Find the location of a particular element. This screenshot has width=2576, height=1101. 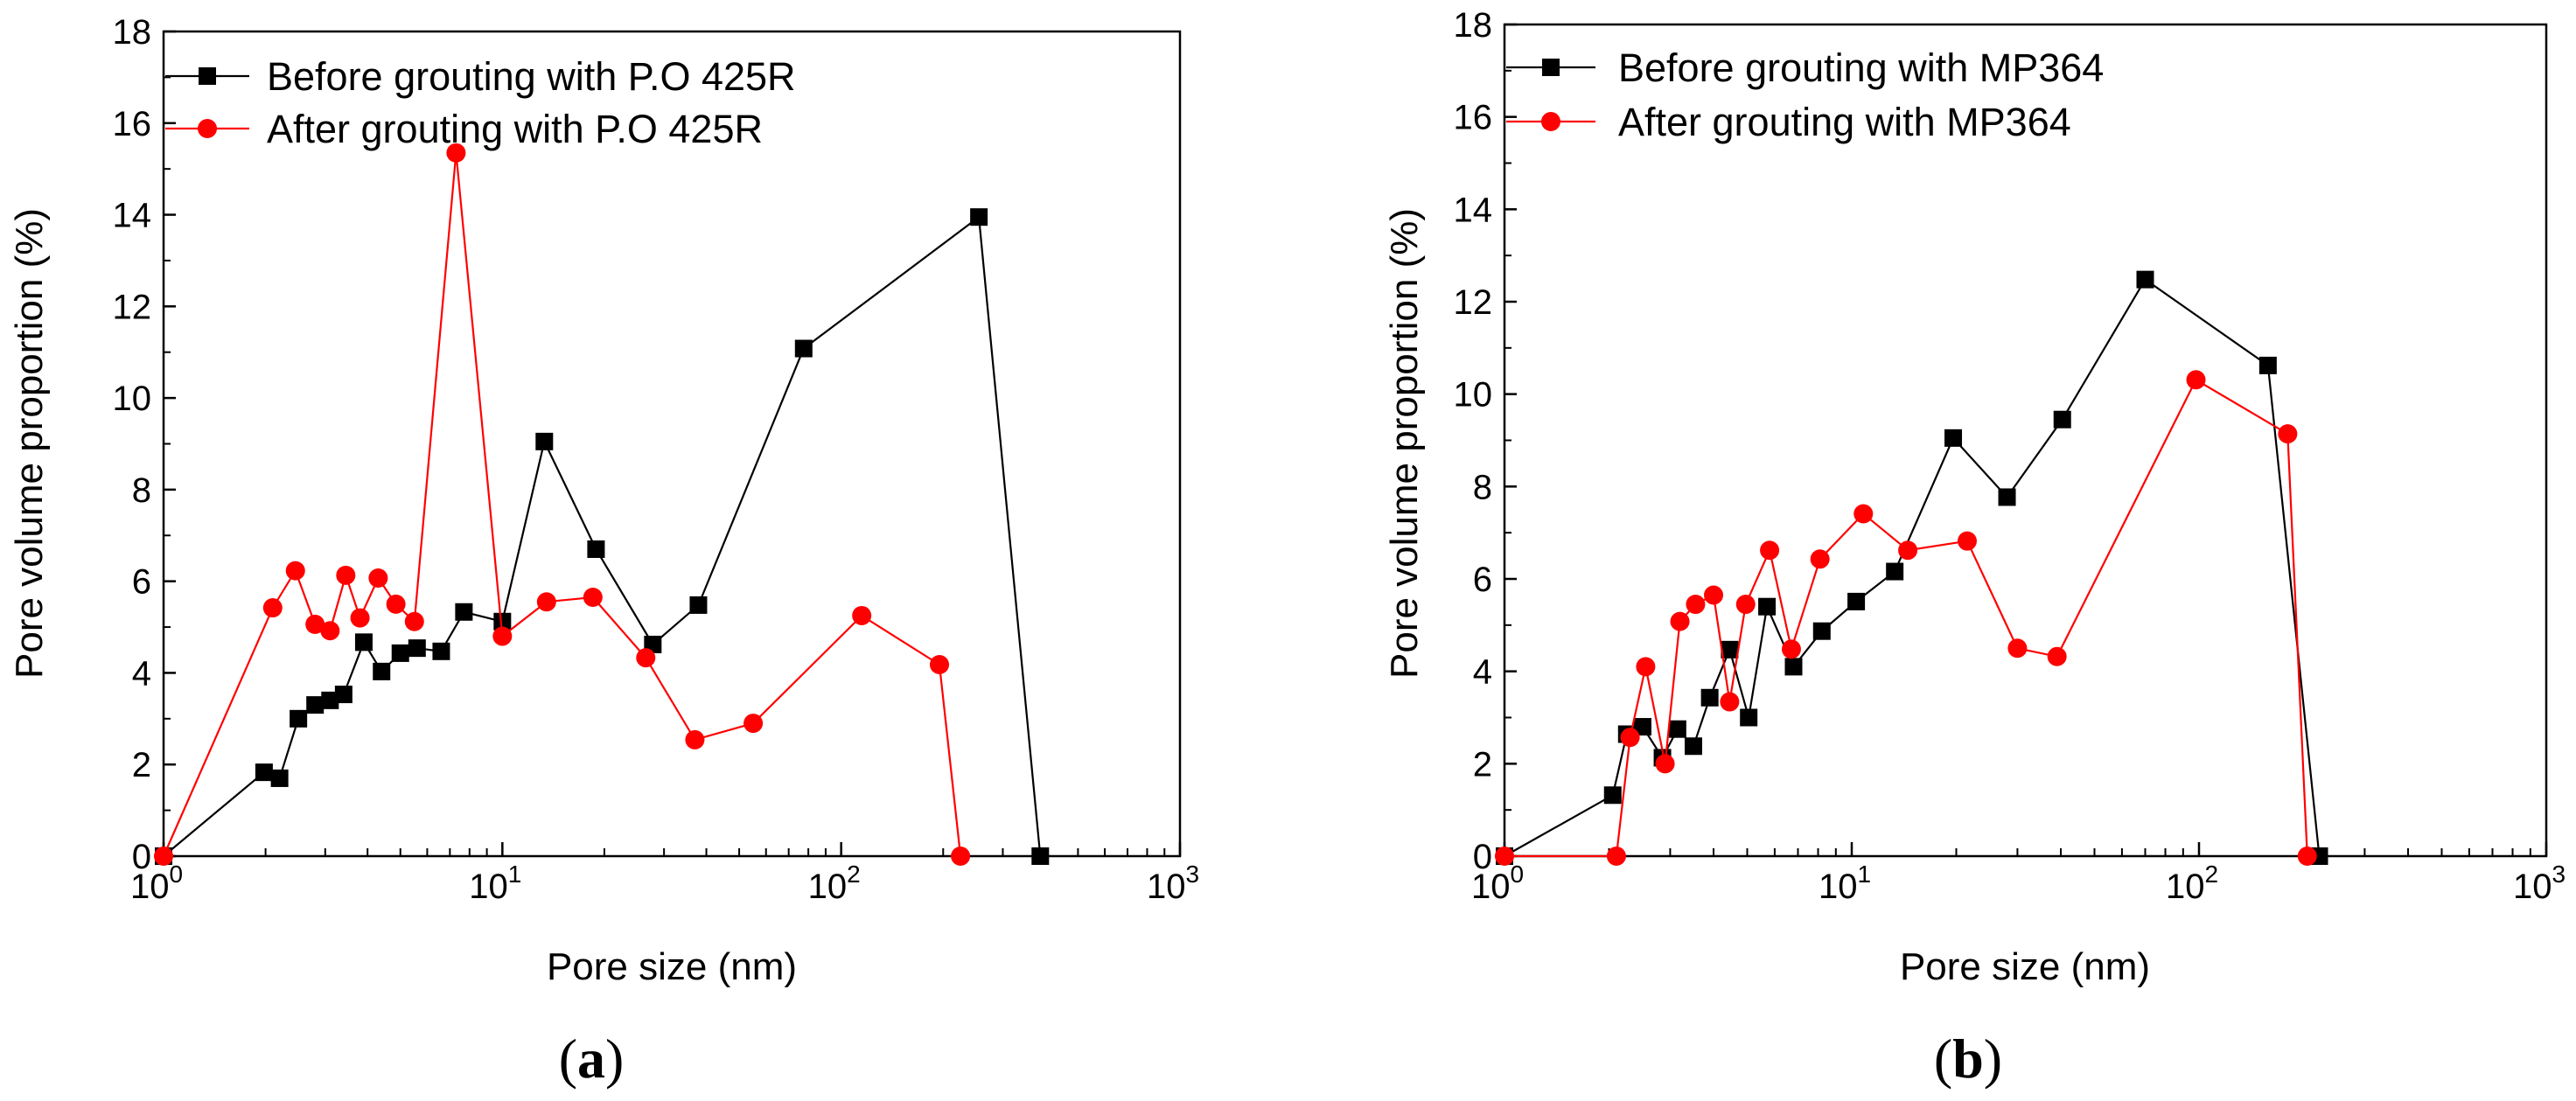

chart-a-legend-label: After grouting with P.O 425R is located at coordinates (515, 129).